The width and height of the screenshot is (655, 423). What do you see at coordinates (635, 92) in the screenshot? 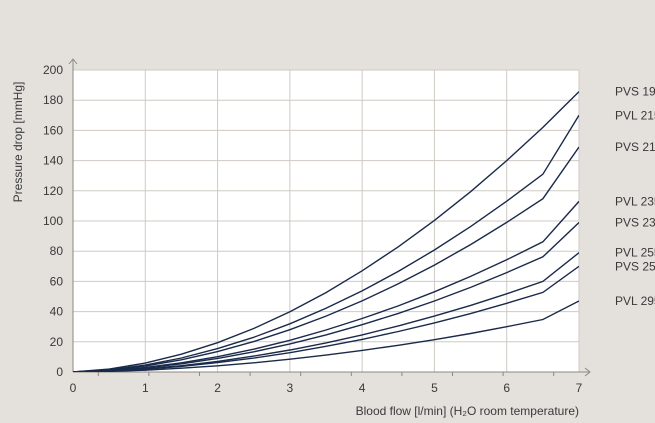
I see `series-label: PVS 1938` at bounding box center [635, 92].